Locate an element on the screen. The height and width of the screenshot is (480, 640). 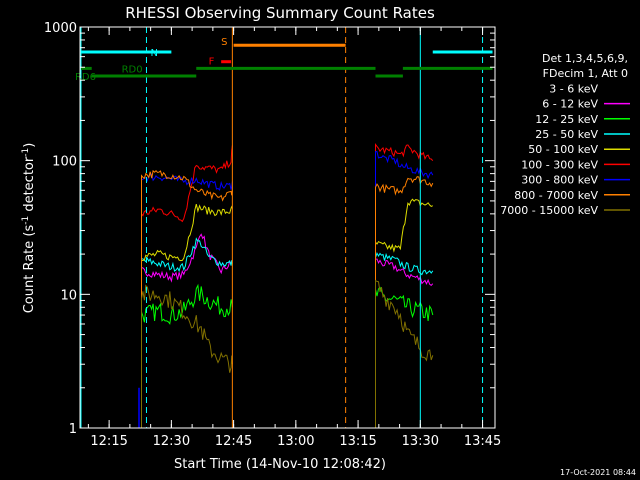
legend-label-5: 50 - 100 keV is located at coordinates (563, 149).